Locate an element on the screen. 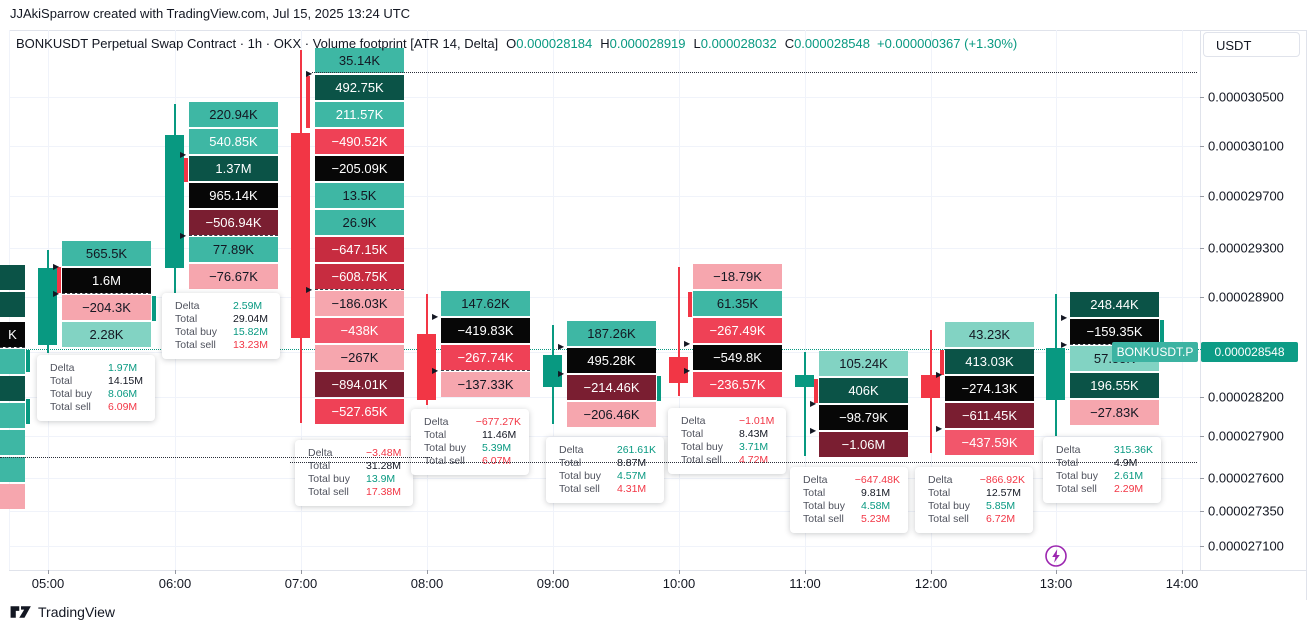  stats-row: Total sell 17.38M is located at coordinates (356, 492).